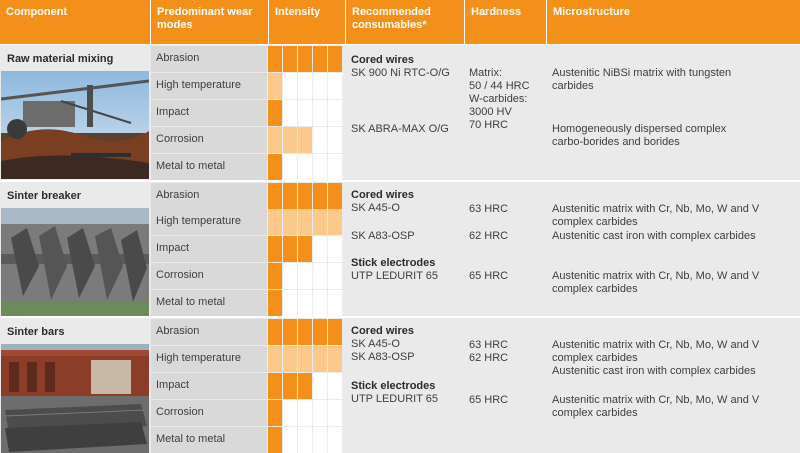  Describe the element at coordinates (489, 236) in the screenshot. I see `hardness-value: 62 HRC` at that location.